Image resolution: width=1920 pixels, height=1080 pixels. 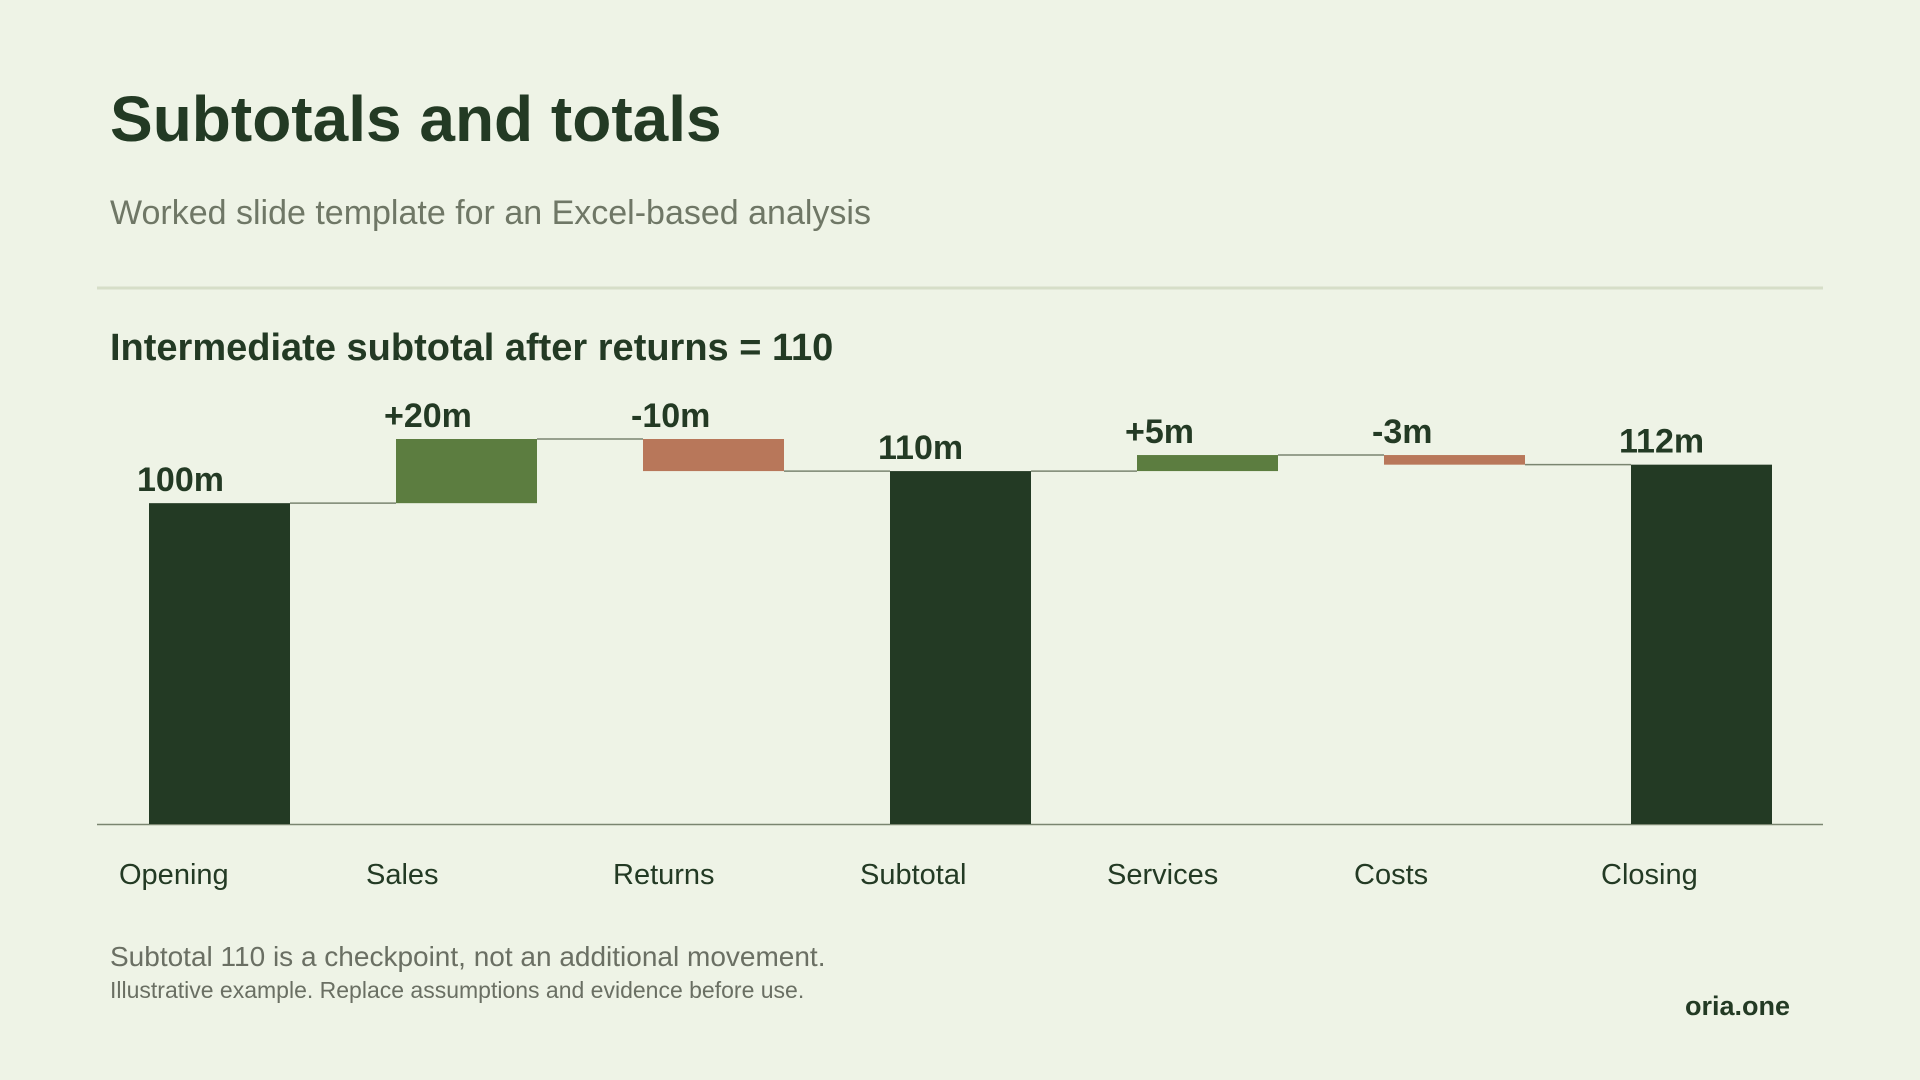 I want to click on value-label: 112m, so click(x=1661, y=442).